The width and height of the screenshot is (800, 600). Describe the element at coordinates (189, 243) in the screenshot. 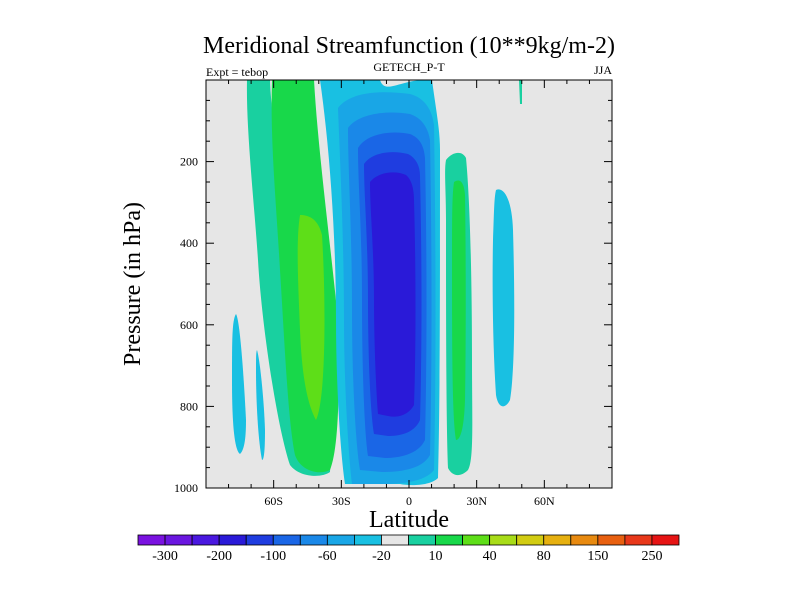

I see `y-tick-label: 400` at that location.